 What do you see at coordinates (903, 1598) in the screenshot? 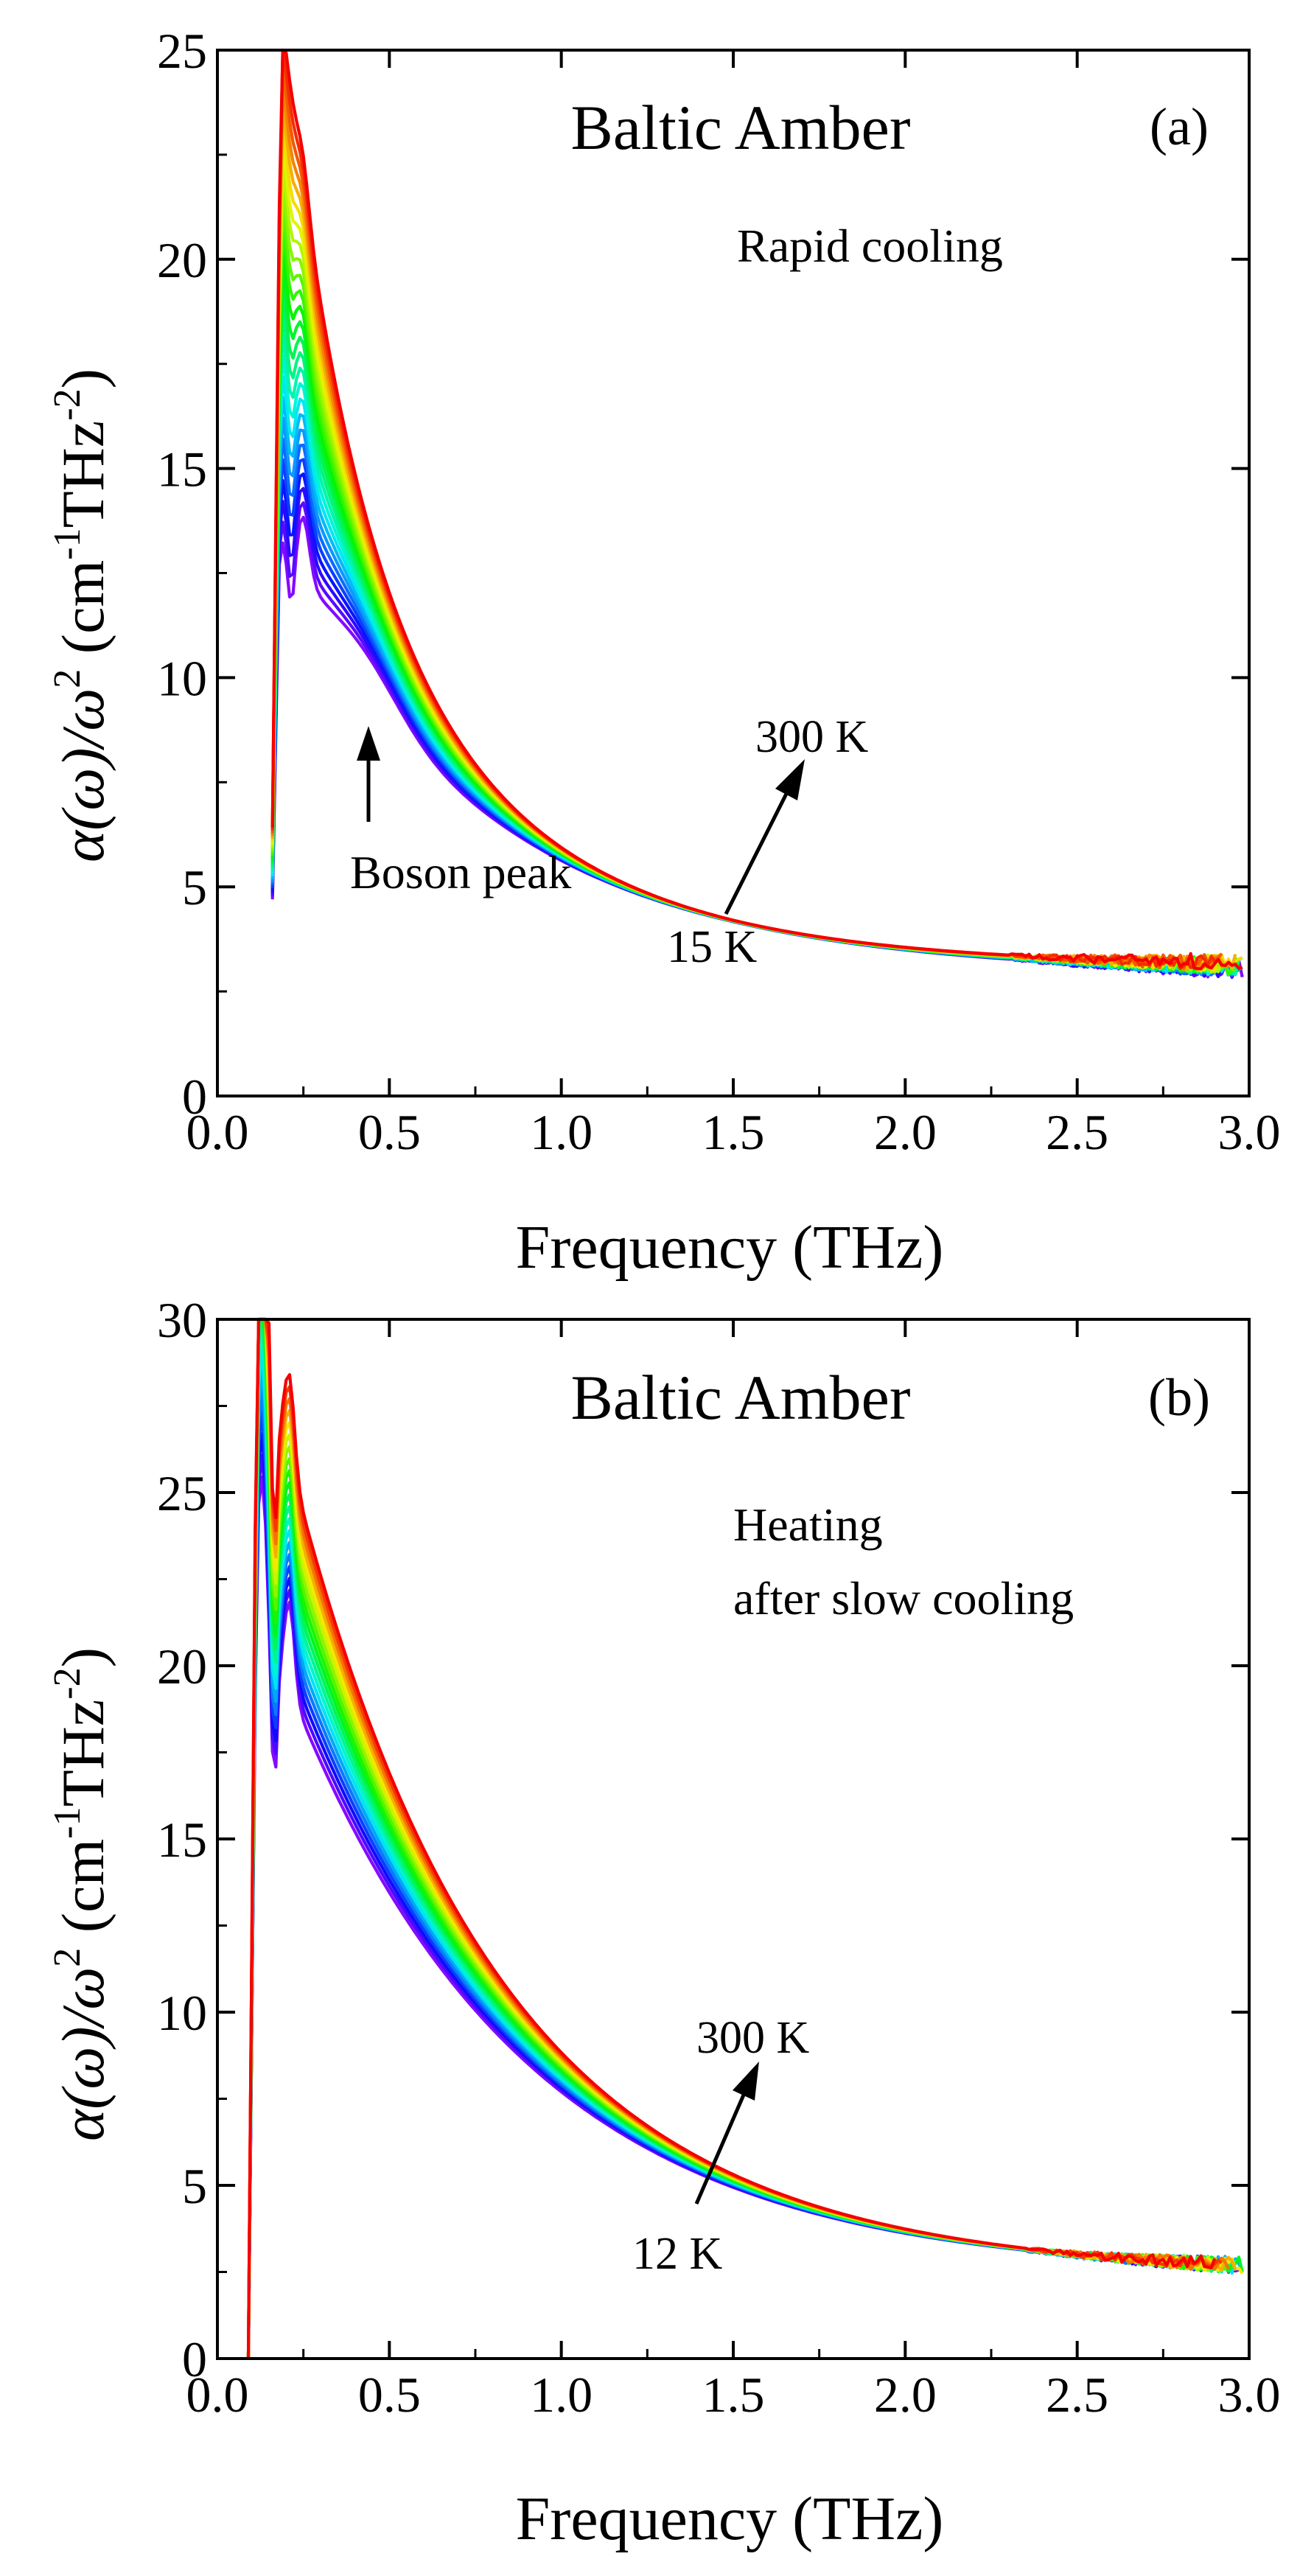
I see `panel-b-condition-line-2: after slow cooling` at bounding box center [903, 1598].